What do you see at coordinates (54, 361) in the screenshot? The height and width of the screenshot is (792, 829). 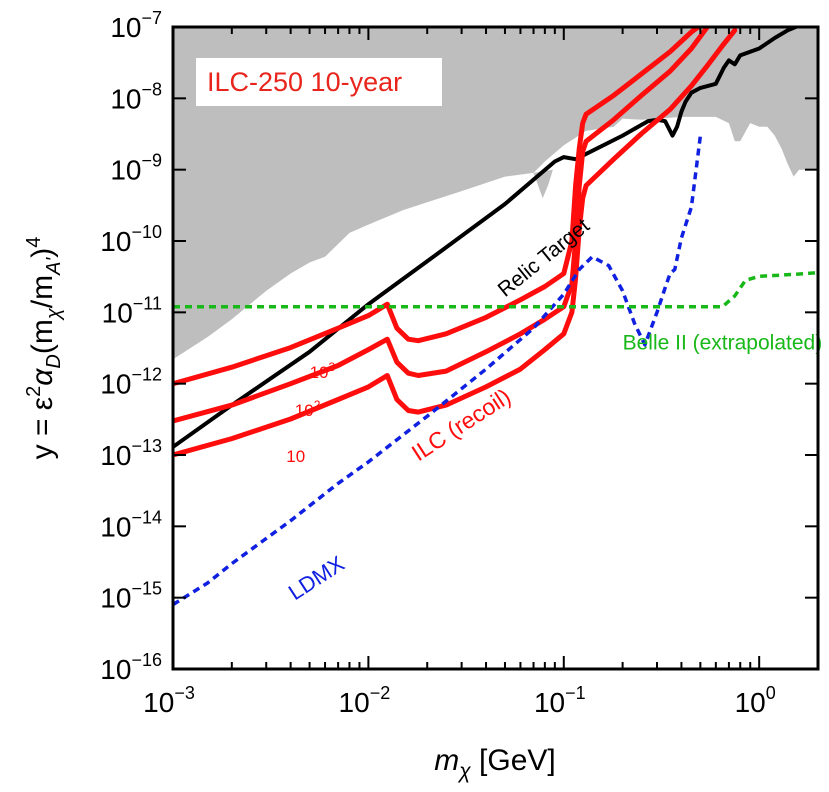 I see `y-axis-title-alpha-sub: D` at bounding box center [54, 361].